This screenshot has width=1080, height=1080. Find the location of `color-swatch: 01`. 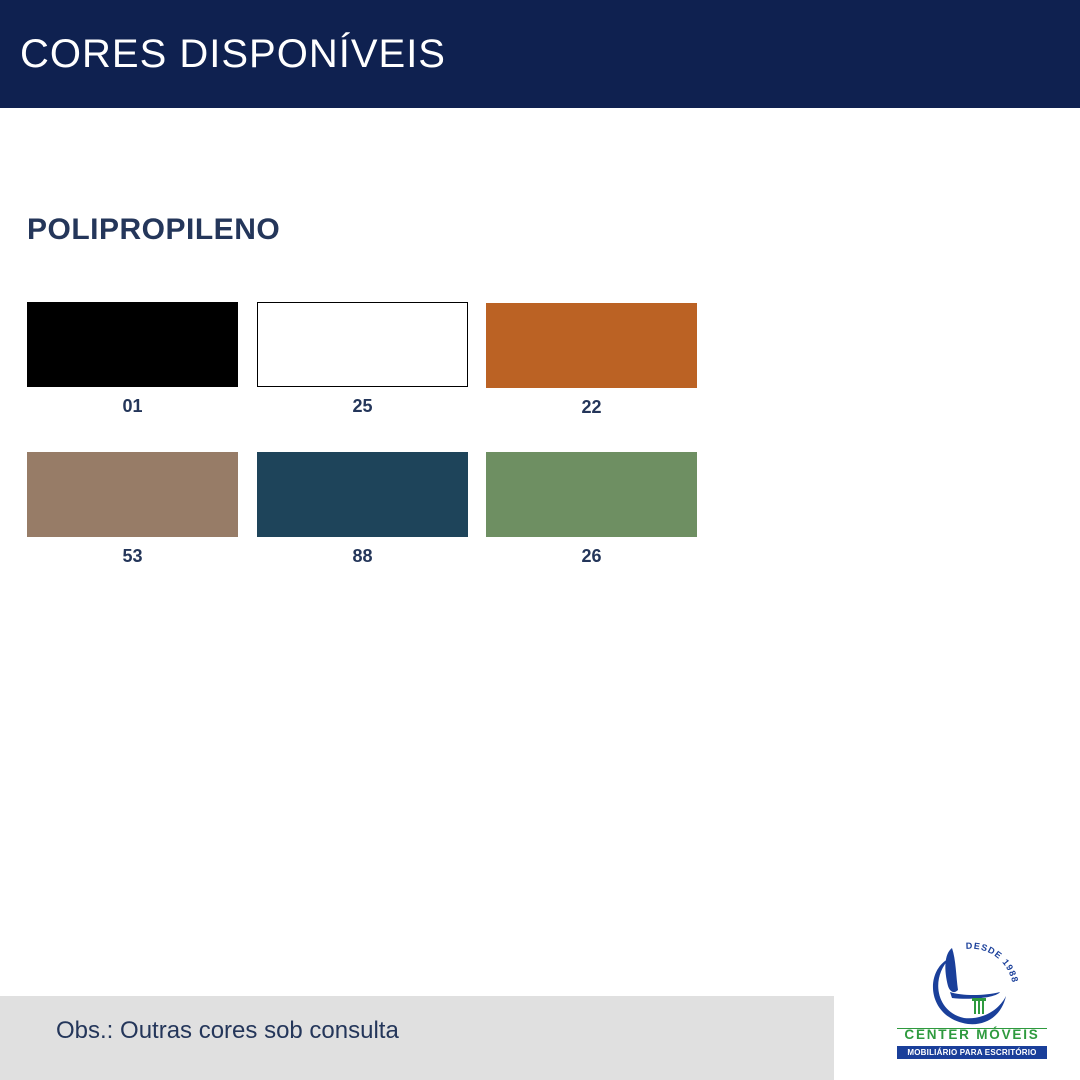

color-swatch: 01 is located at coordinates (132, 359).